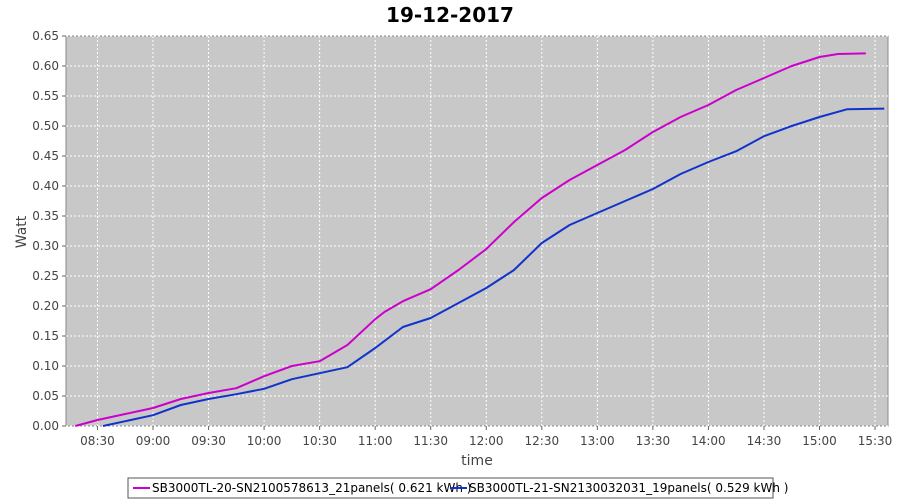 The image size is (900, 500). Describe the element at coordinates (45, 306) in the screenshot. I see `y-tick-label: 0.20` at that location.